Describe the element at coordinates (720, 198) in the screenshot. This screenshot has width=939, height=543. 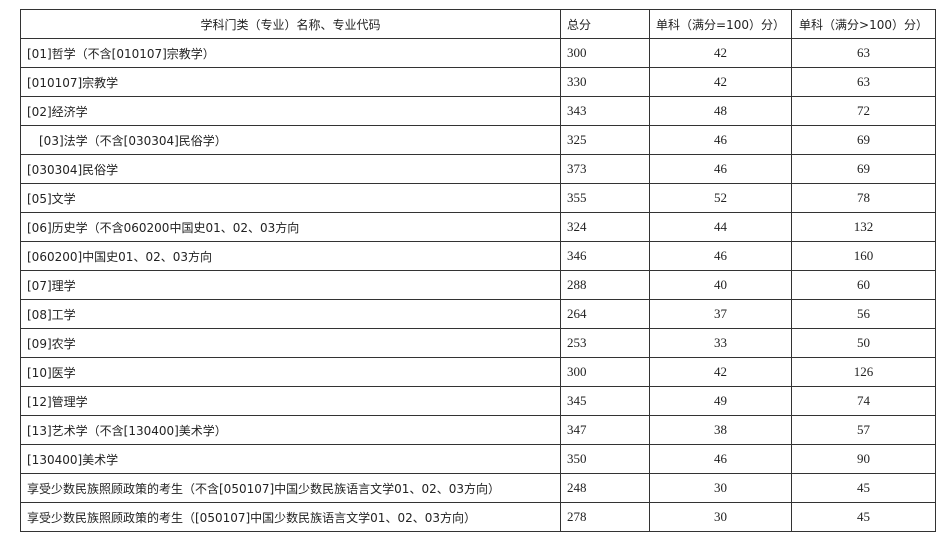
I see `single-100-cell: 52` at that location.